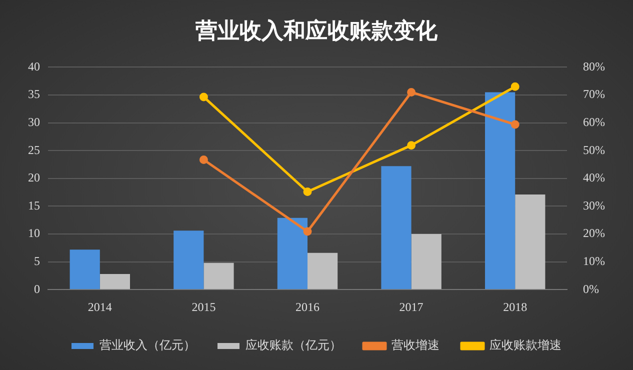 The height and width of the screenshot is (370, 633). I want to click on y-tick-label: 40, so click(34, 66).